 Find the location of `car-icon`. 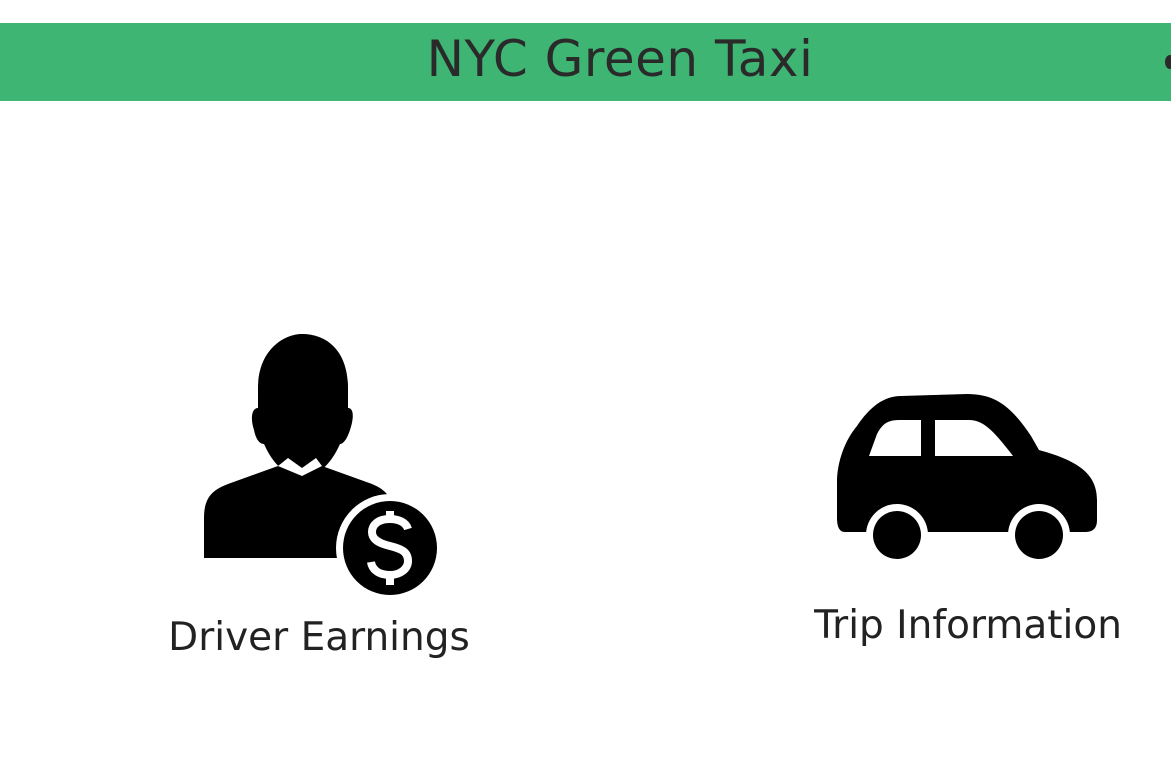

car-icon is located at coordinates (967, 479).